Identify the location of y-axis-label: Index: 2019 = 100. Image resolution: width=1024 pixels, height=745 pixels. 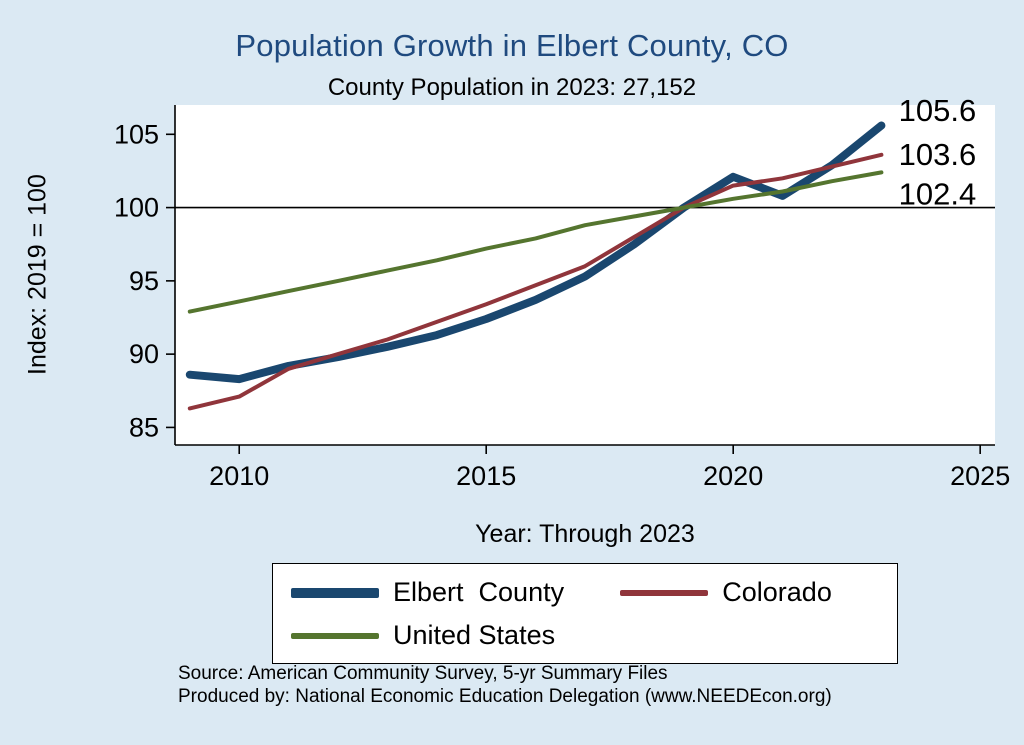
(37, 275).